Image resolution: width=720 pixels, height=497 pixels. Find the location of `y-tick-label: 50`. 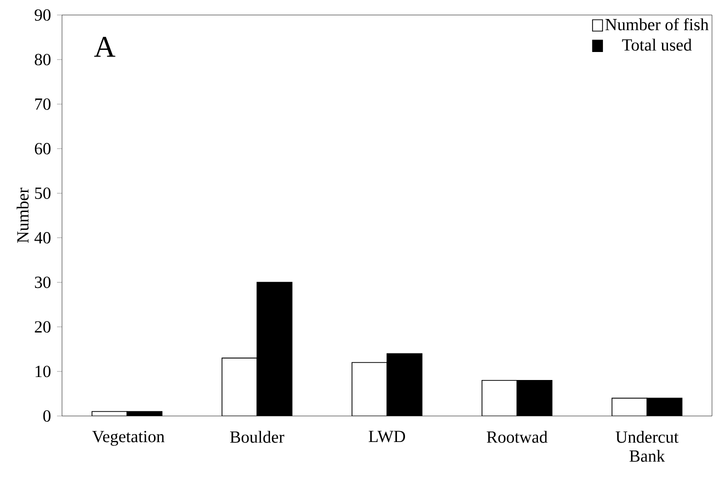

y-tick-label: 50 is located at coordinates (42, 193).